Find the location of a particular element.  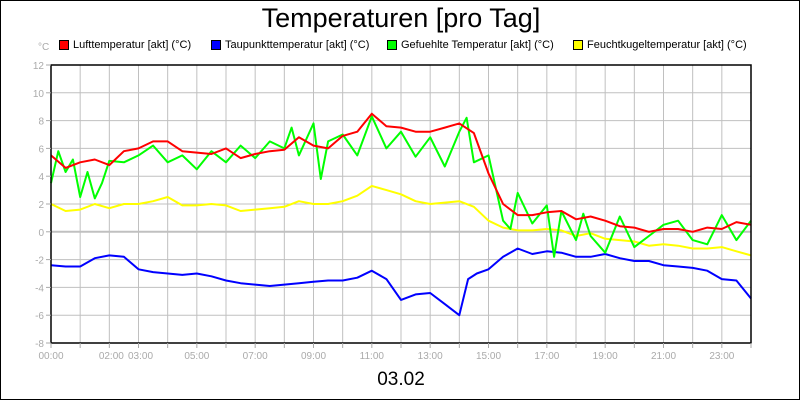

legend-item-lufttemperatur: Lufttemperatur [akt] (°C) is located at coordinates (125, 45).